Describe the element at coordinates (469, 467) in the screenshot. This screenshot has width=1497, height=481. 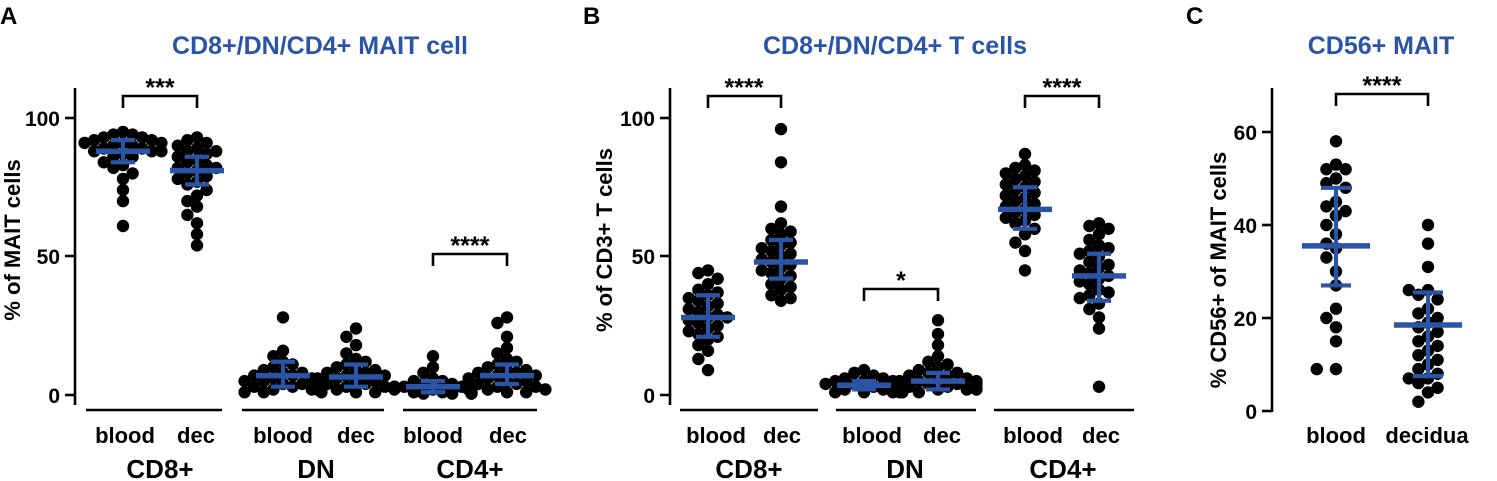
I see `panel-a-group-cd4-label: CD4+` at that location.